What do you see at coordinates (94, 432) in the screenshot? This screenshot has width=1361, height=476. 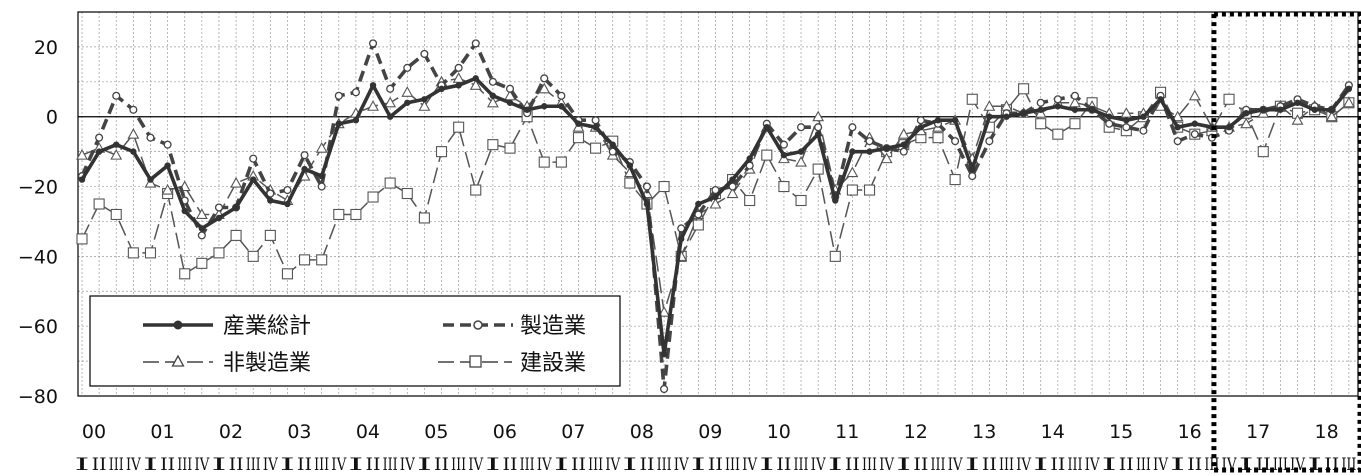 I see `x-year-label: 00` at bounding box center [94, 432].